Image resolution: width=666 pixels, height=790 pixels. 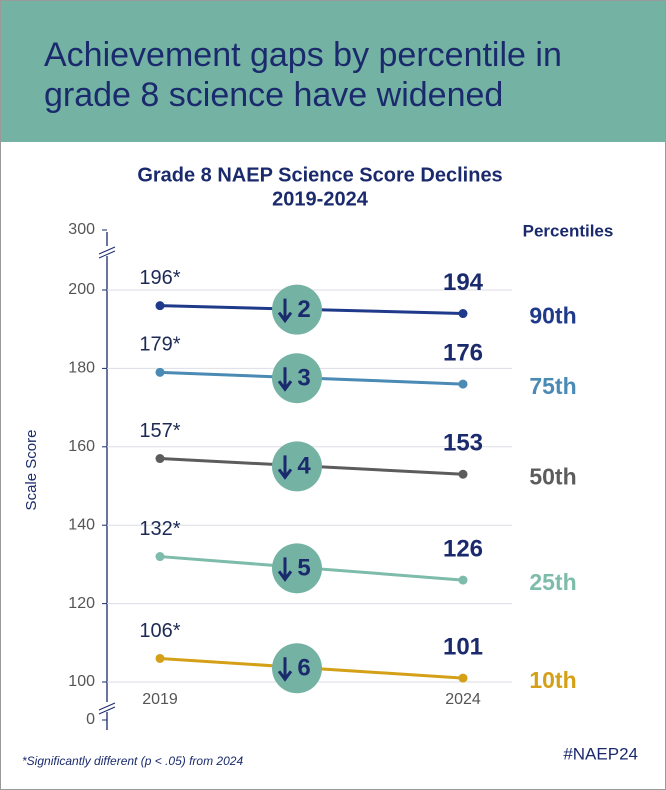 I want to click on legend-label: 75th, so click(x=552, y=386).